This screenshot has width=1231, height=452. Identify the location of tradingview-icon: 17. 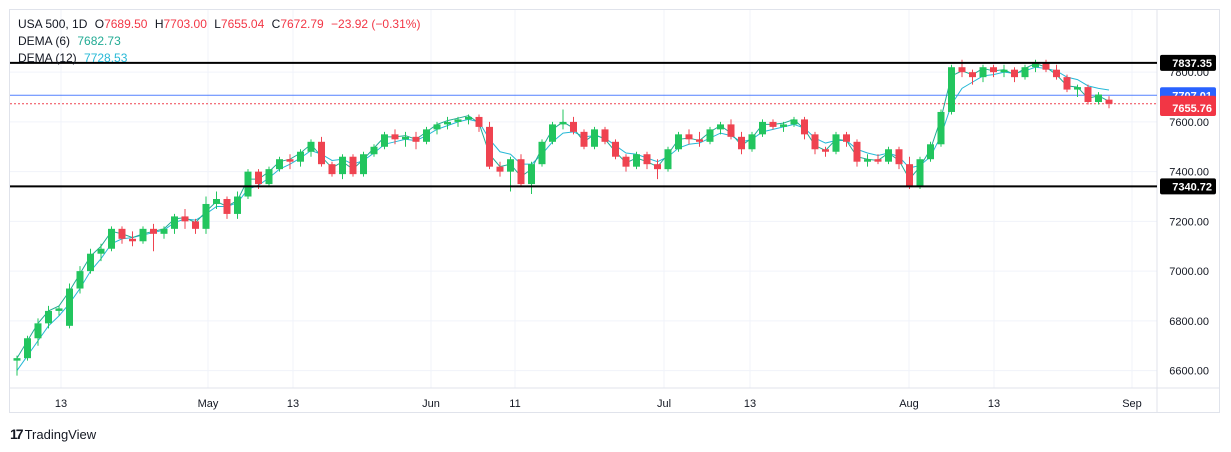
(17, 434).